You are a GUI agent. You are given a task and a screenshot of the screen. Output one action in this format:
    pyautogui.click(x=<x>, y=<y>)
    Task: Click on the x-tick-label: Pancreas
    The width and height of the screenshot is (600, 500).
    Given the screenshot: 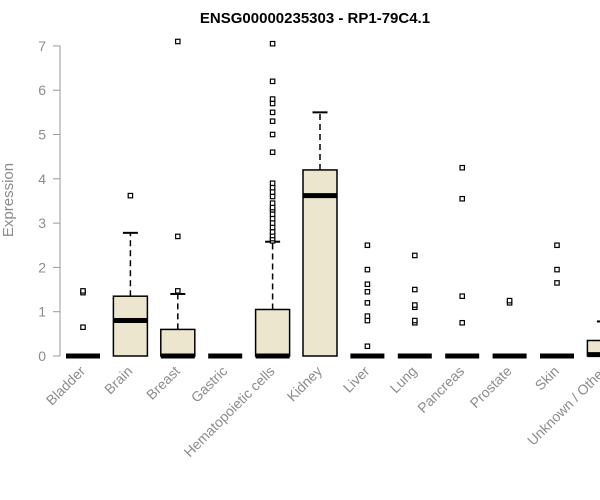 What is the action you would take?
    pyautogui.click(x=440, y=389)
    